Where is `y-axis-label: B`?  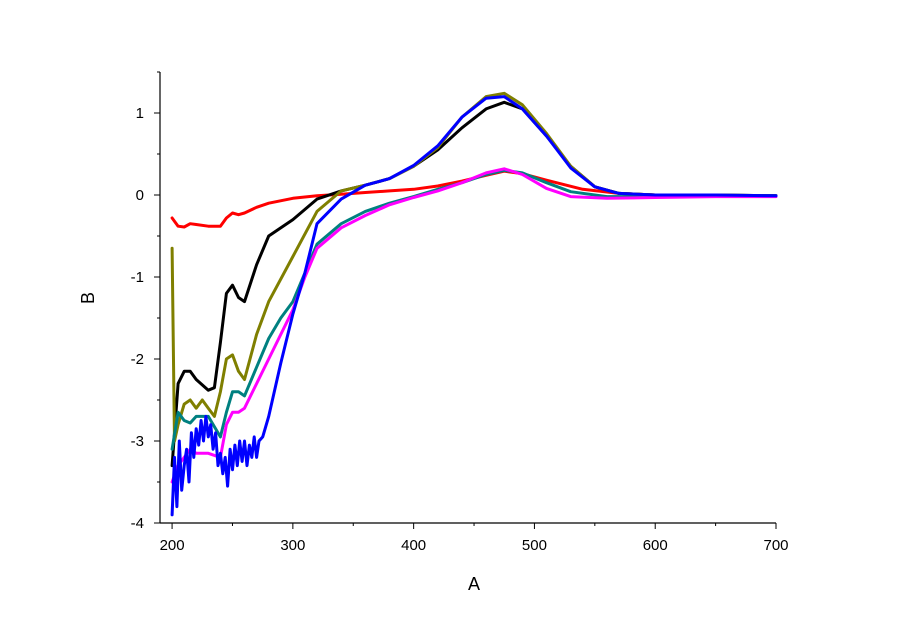
y-axis-label: B is located at coordinates (88, 298).